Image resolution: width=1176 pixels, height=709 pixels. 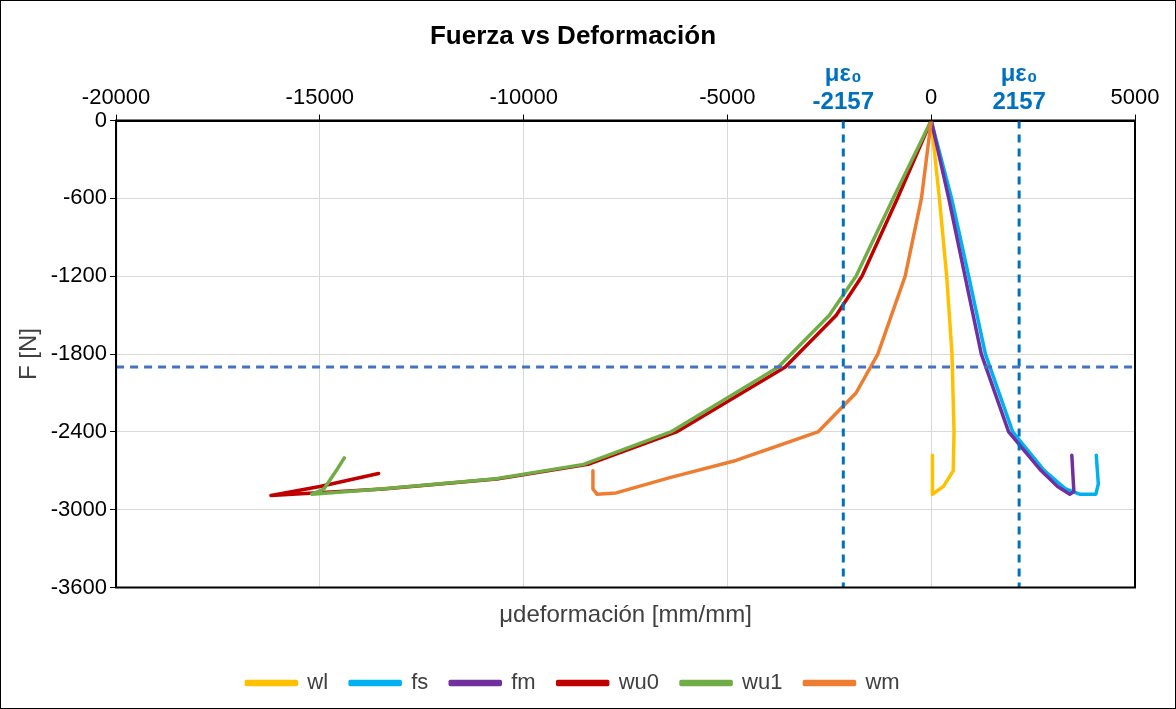 What do you see at coordinates (1135, 97) in the screenshot?
I see `x-tick-label: 5000` at bounding box center [1135, 97].